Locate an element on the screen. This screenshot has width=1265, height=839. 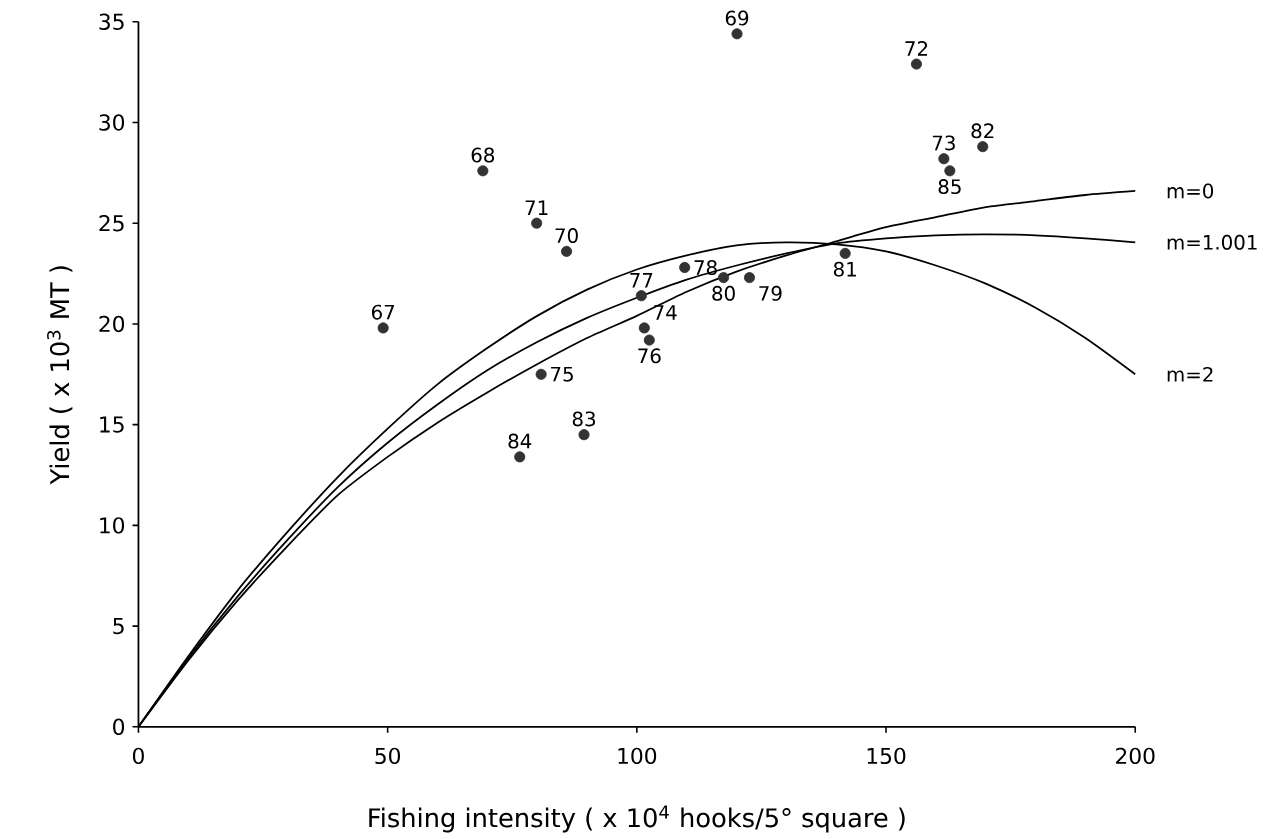
annotation: 69 is located at coordinates (737, 18).